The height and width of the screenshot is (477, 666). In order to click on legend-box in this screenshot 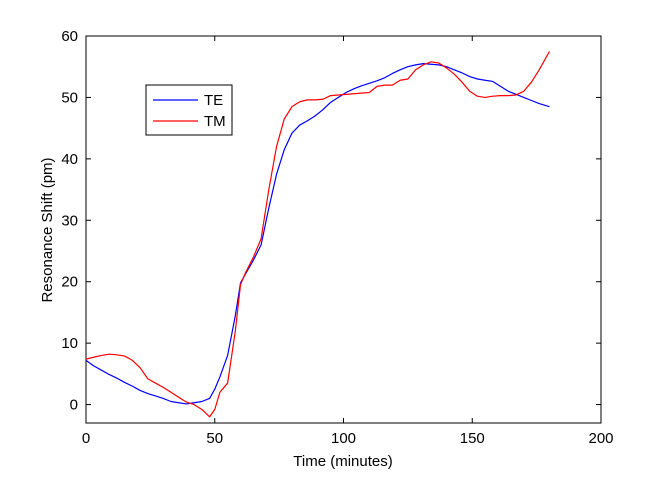, I will do `click(189, 110)`.